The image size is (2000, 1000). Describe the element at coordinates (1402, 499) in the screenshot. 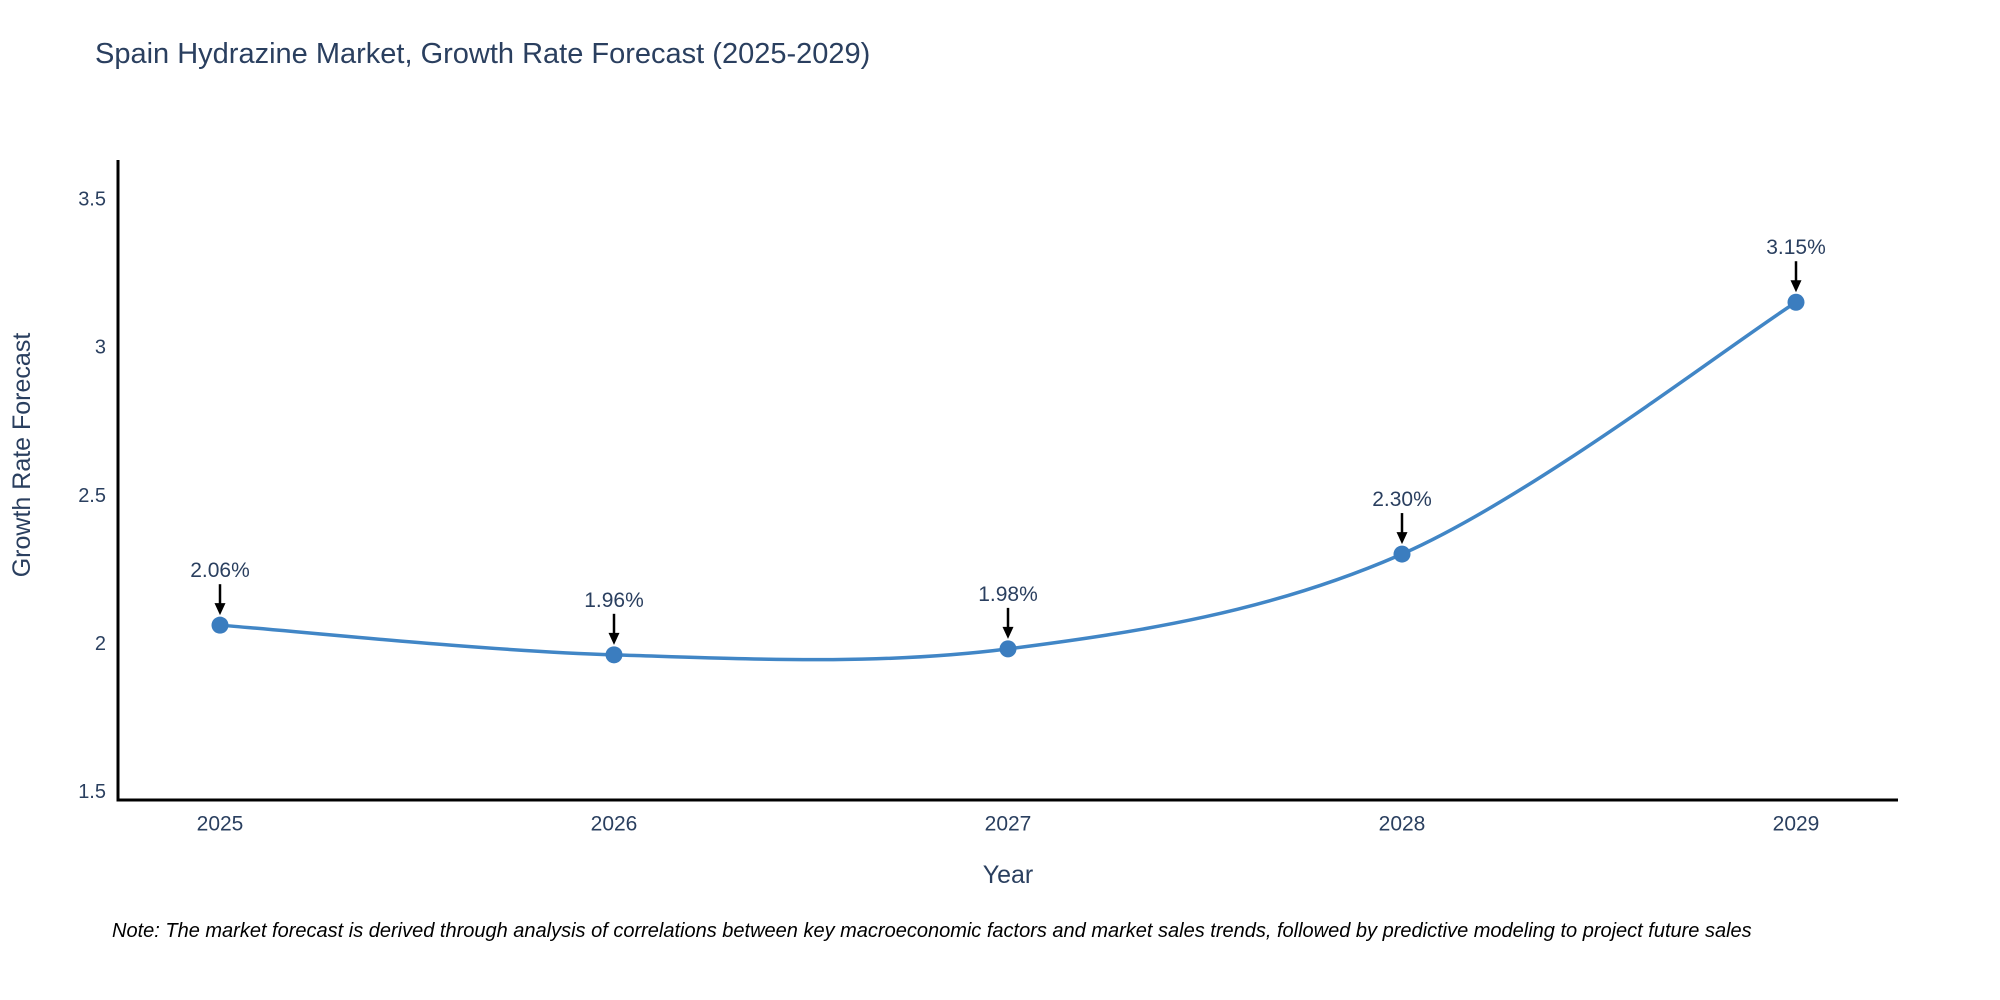

I see `point-annotation-label: 2.30%` at that location.